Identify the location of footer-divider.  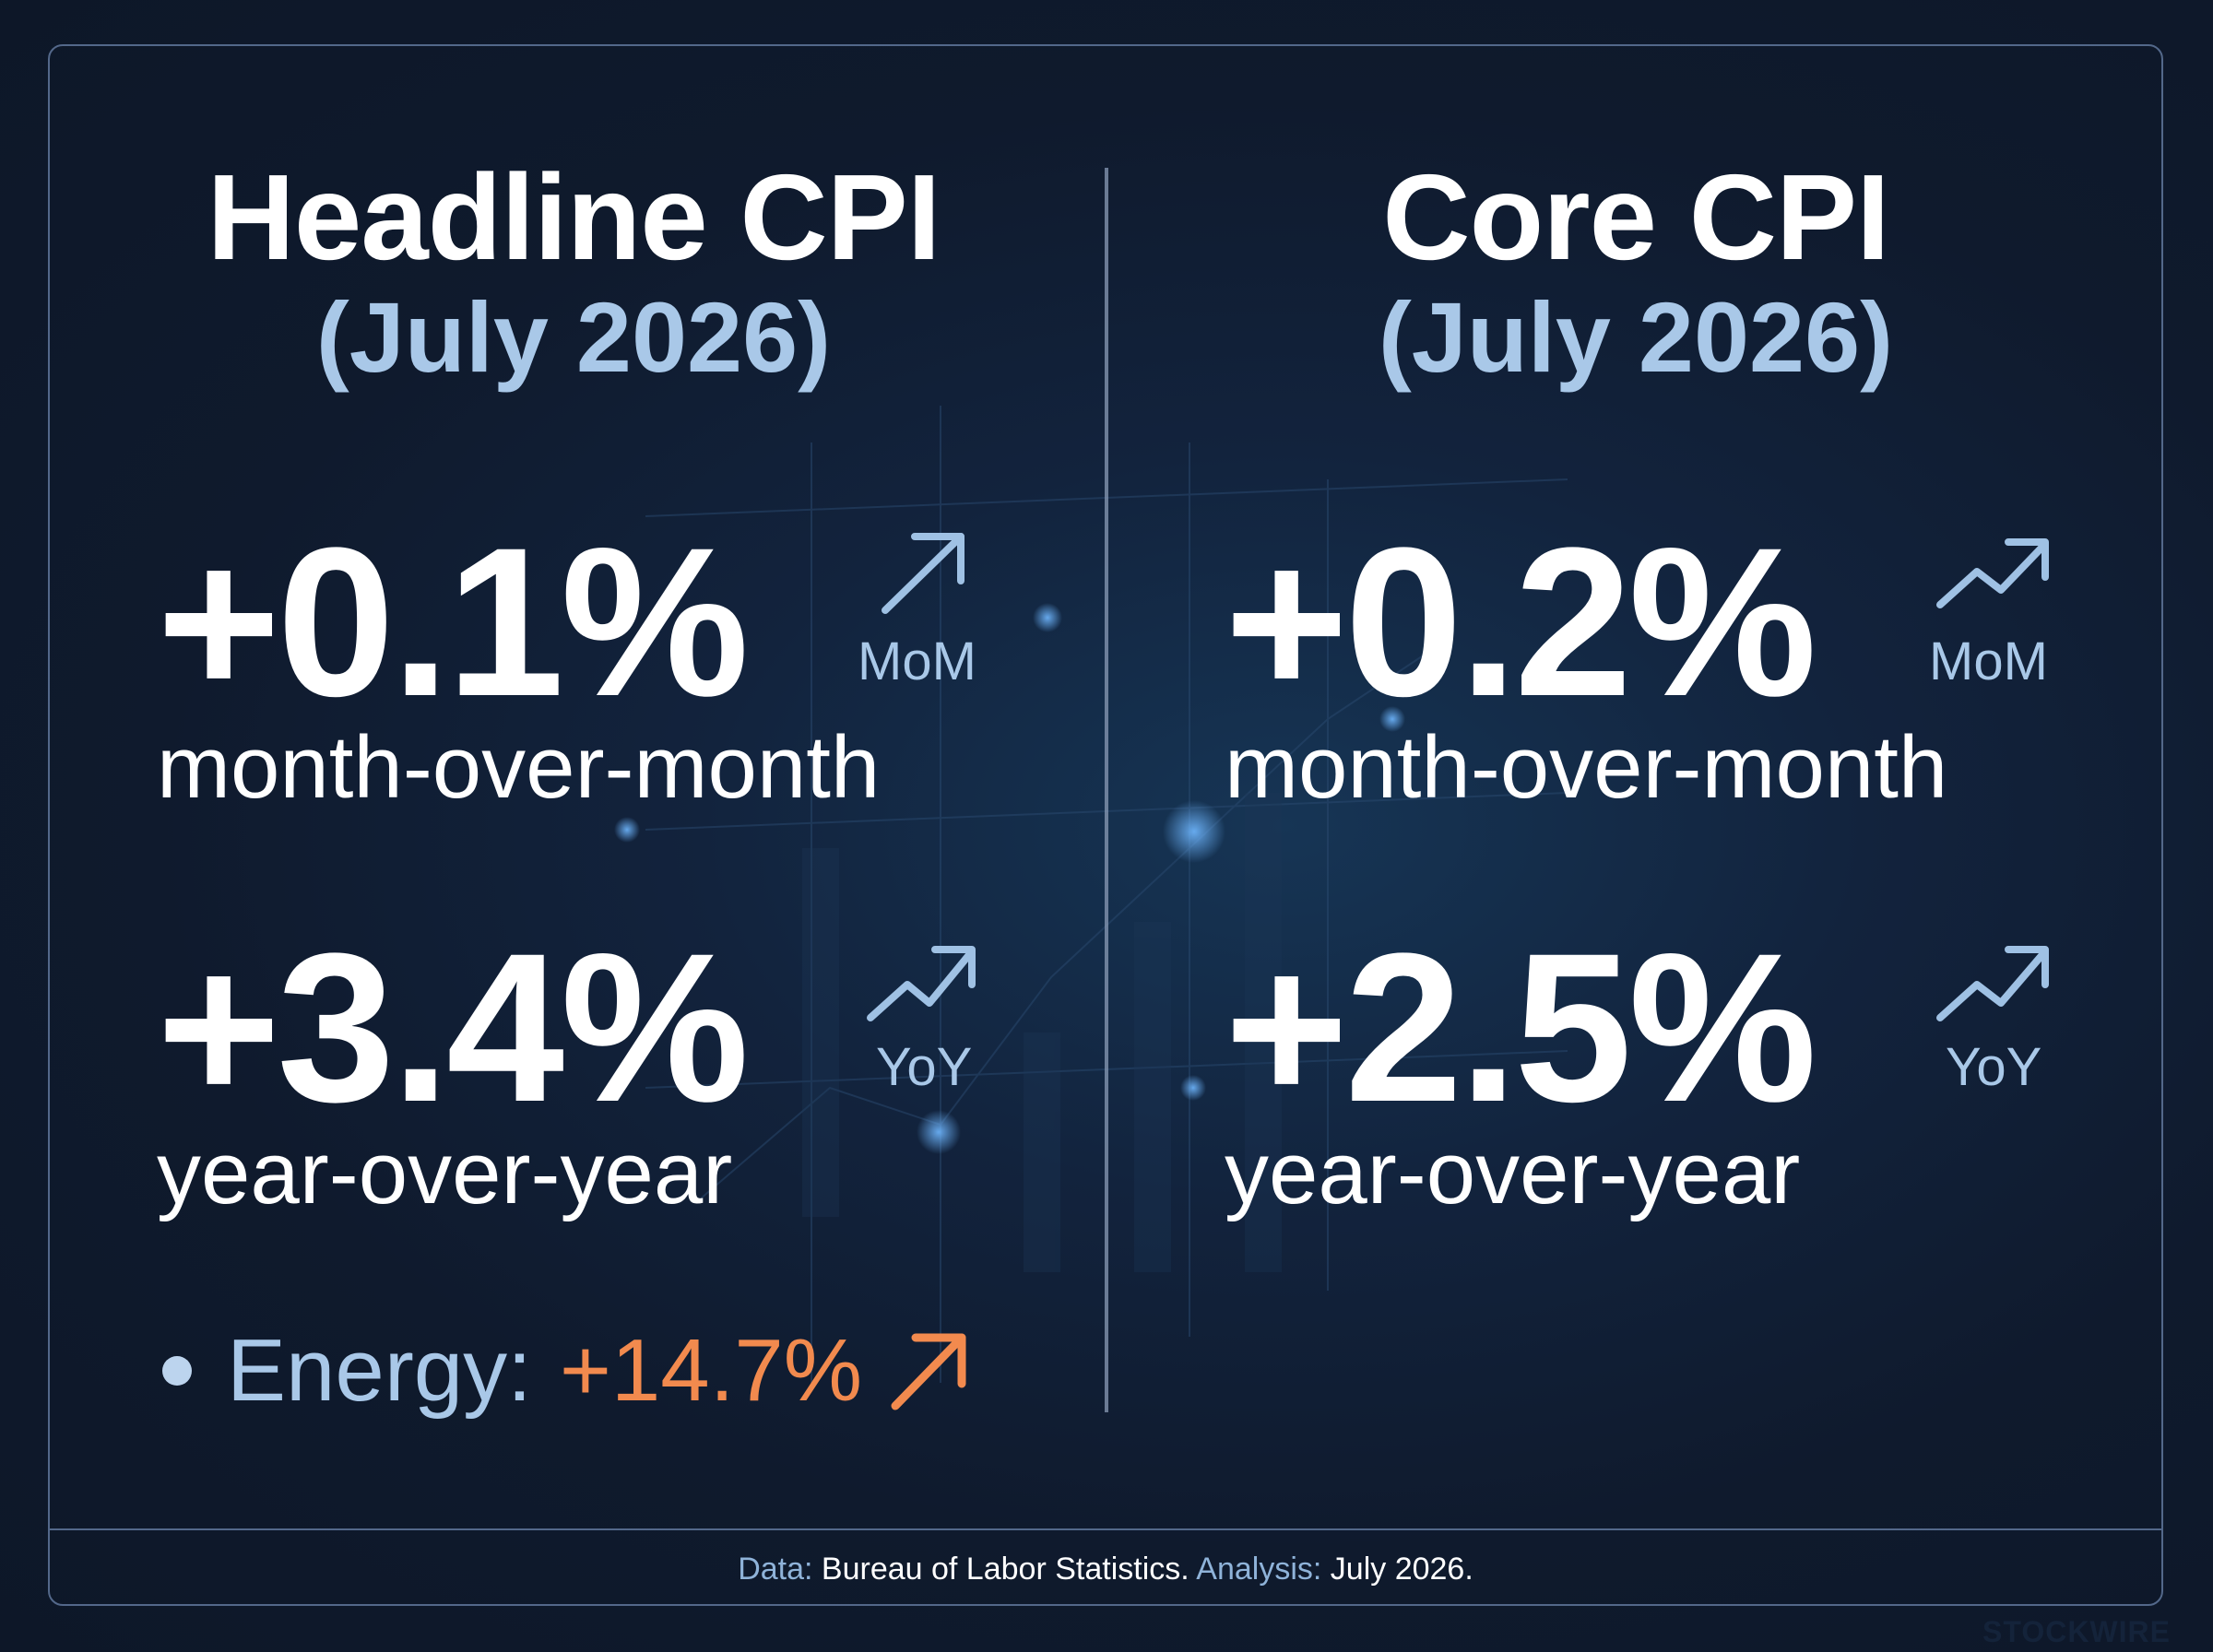
(1105, 1529).